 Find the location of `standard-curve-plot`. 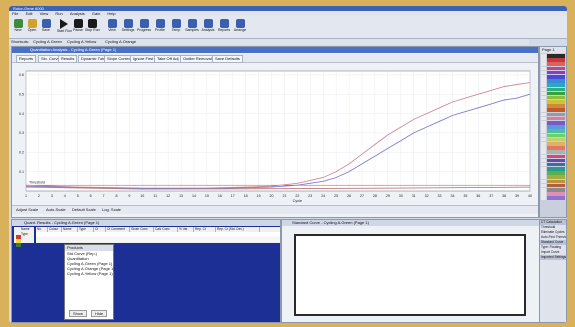

standard-curve-plot is located at coordinates (410, 275).